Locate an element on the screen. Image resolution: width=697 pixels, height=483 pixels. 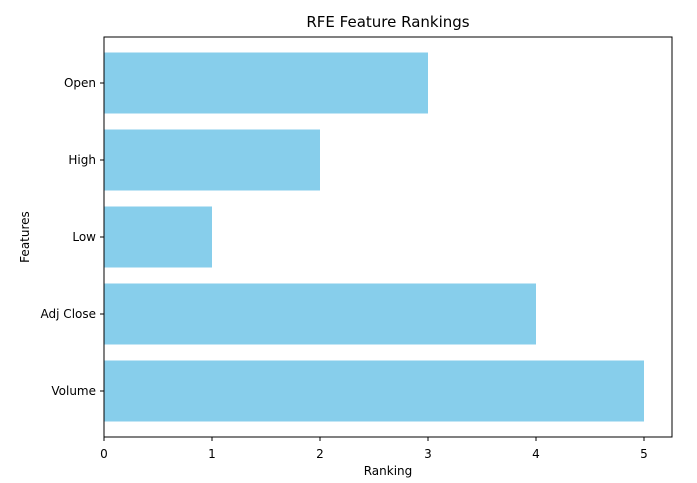
bar-low is located at coordinates (158, 237).